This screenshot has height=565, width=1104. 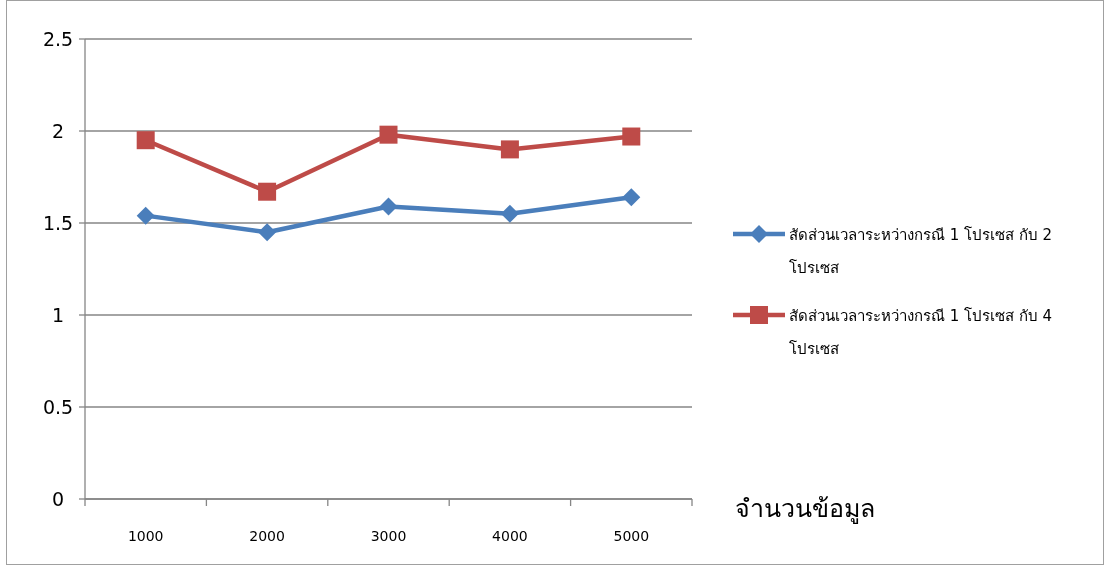 What do you see at coordinates (921, 332) in the screenshot?
I see `legend-label: สัดส่วนเวลาระหว่างกรณี 1 โปรเซส กับ 4 โปรเซส` at bounding box center [921, 332].